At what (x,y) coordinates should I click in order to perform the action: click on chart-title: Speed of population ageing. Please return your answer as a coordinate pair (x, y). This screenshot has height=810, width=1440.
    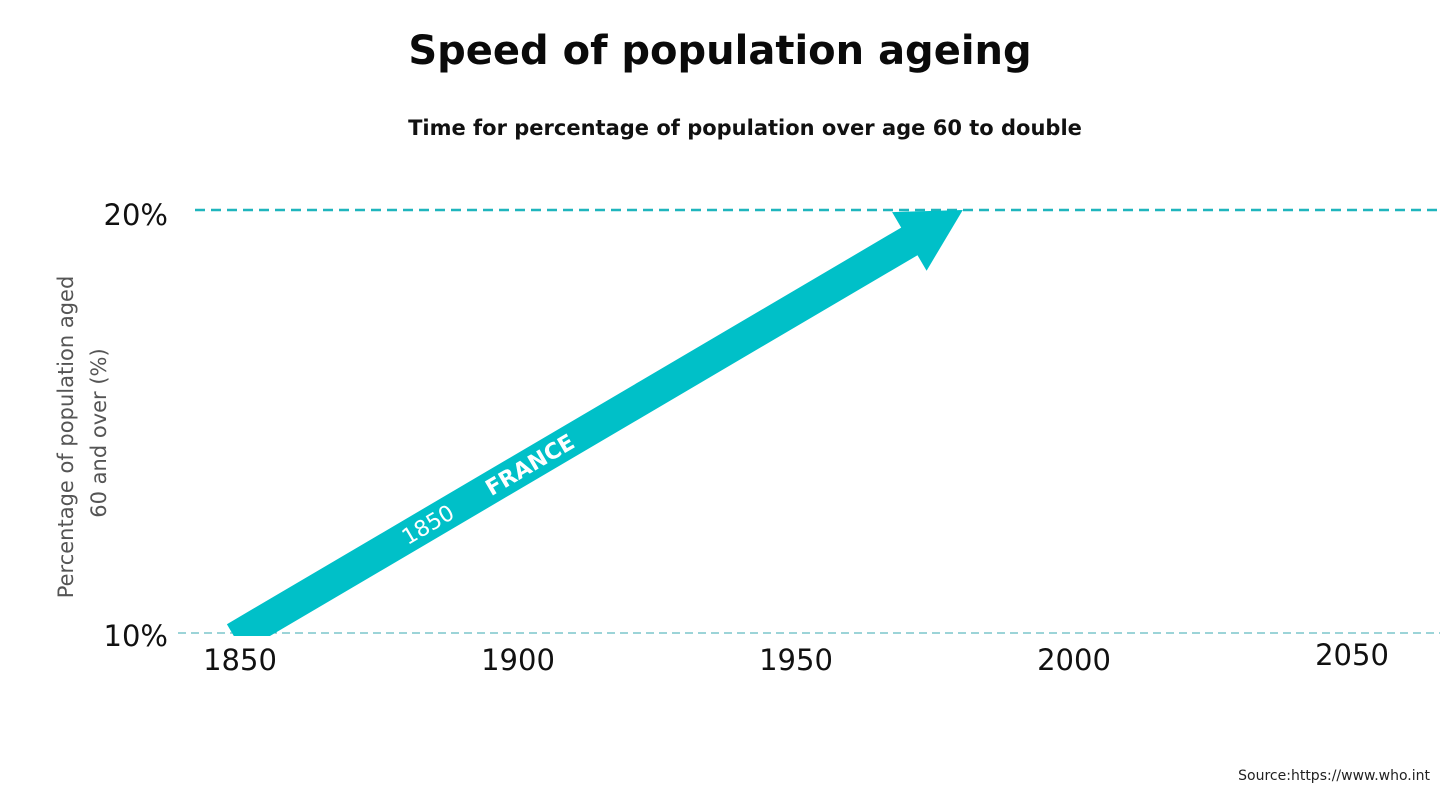
    Looking at the image, I should click on (720, 51).